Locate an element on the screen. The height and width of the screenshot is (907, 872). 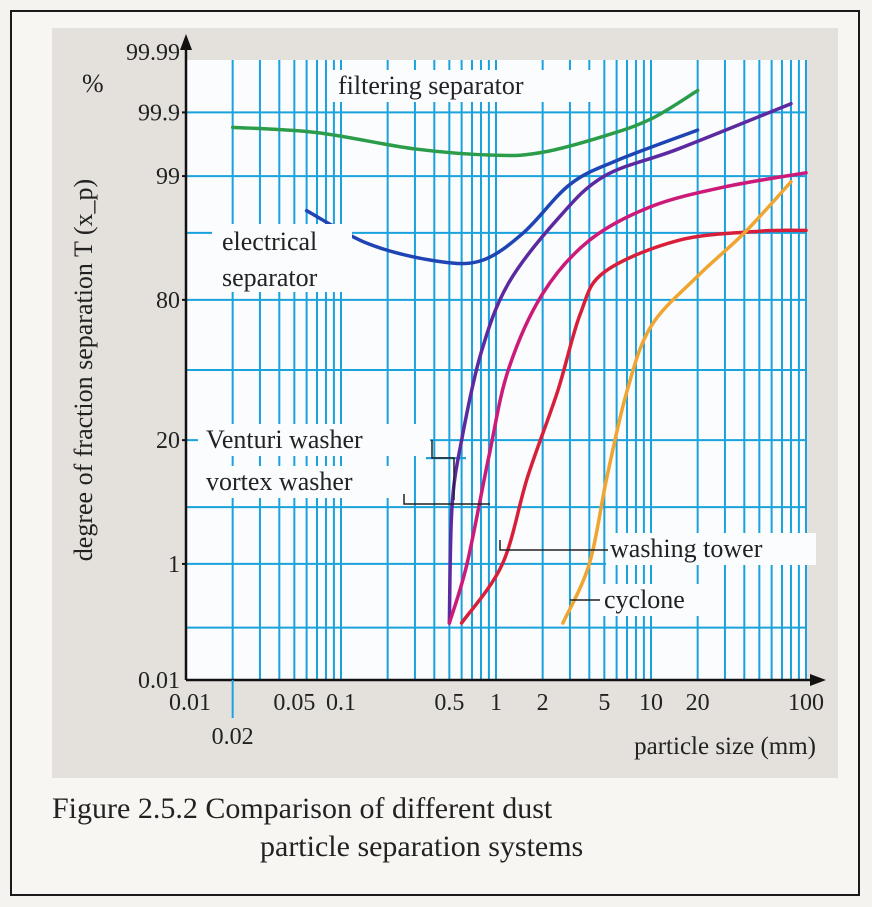
series-line-filtering is located at coordinates (465, 123).